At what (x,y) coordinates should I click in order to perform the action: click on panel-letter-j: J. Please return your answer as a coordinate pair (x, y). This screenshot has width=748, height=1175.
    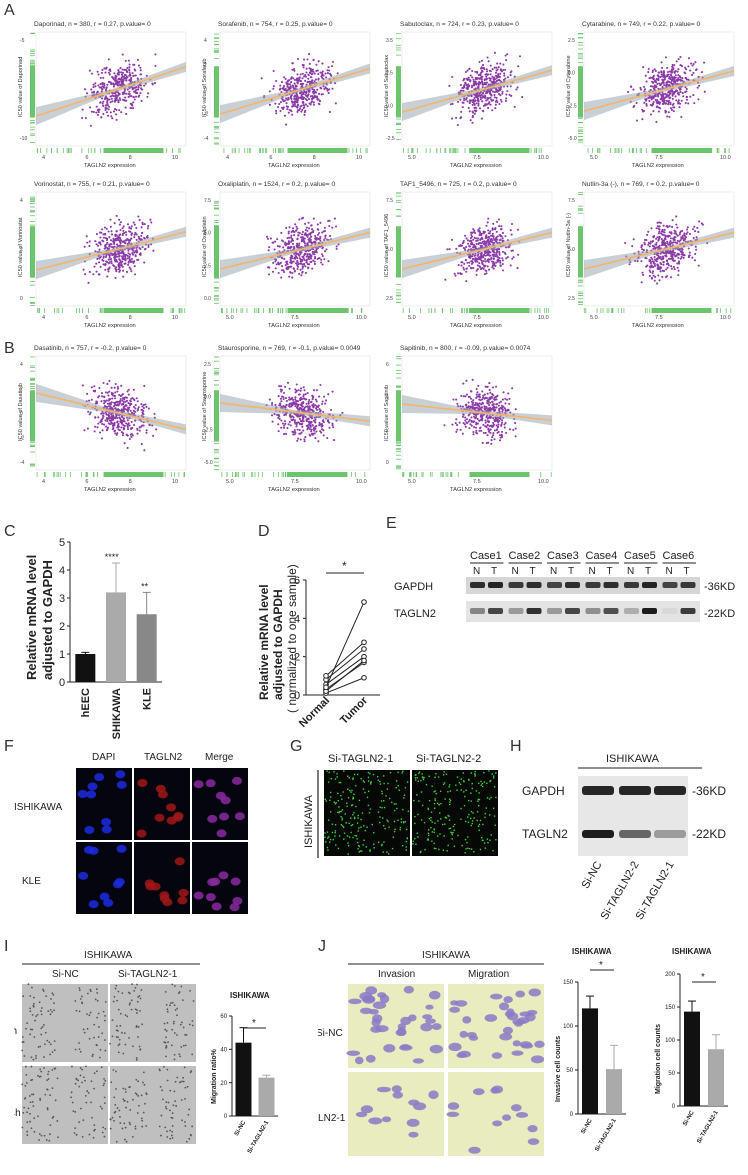
    Looking at the image, I should click on (322, 946).